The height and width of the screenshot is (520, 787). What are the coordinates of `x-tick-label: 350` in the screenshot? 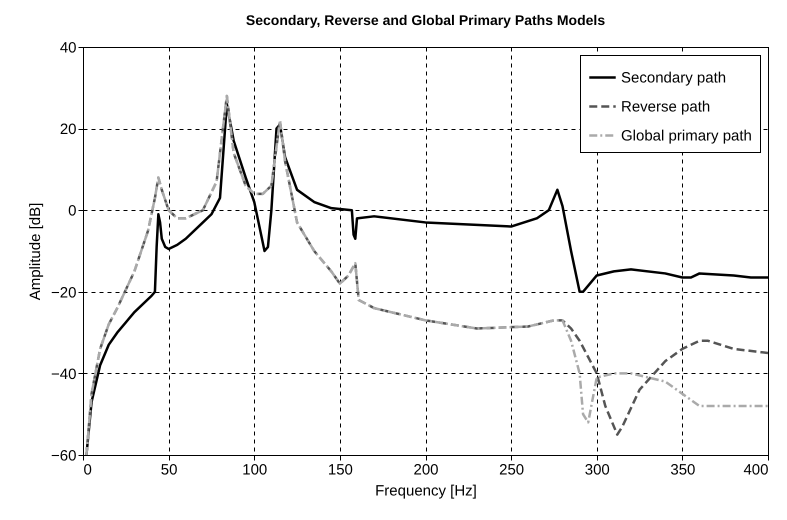 It's located at (683, 470).